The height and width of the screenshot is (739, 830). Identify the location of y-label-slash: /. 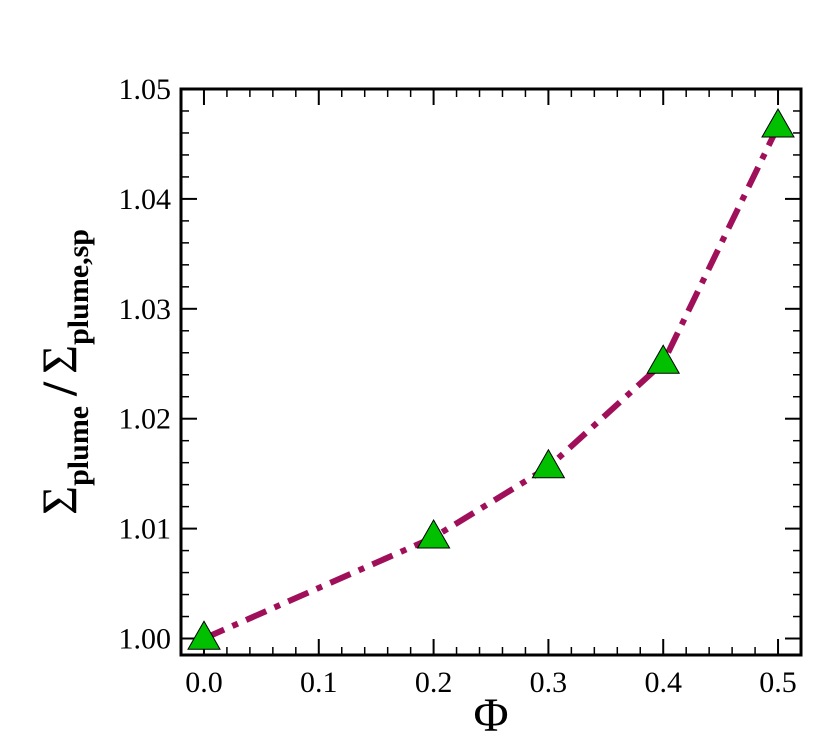
(59, 389).